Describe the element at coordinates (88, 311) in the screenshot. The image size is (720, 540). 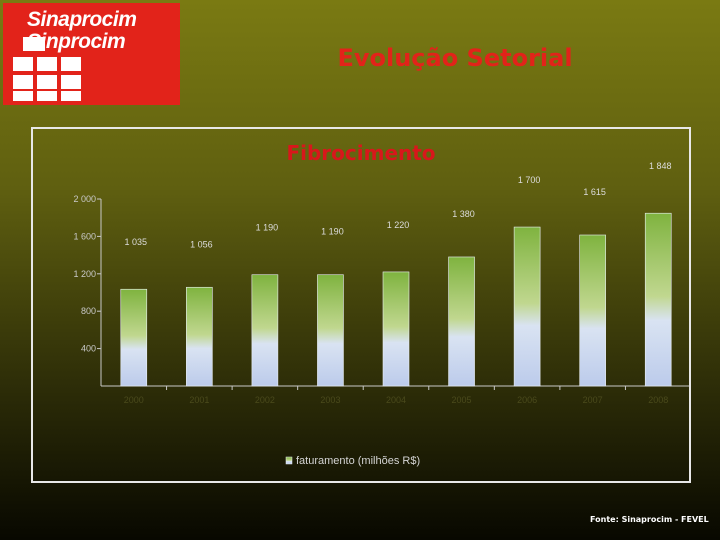
I see `y-tick-label: 800` at that location.